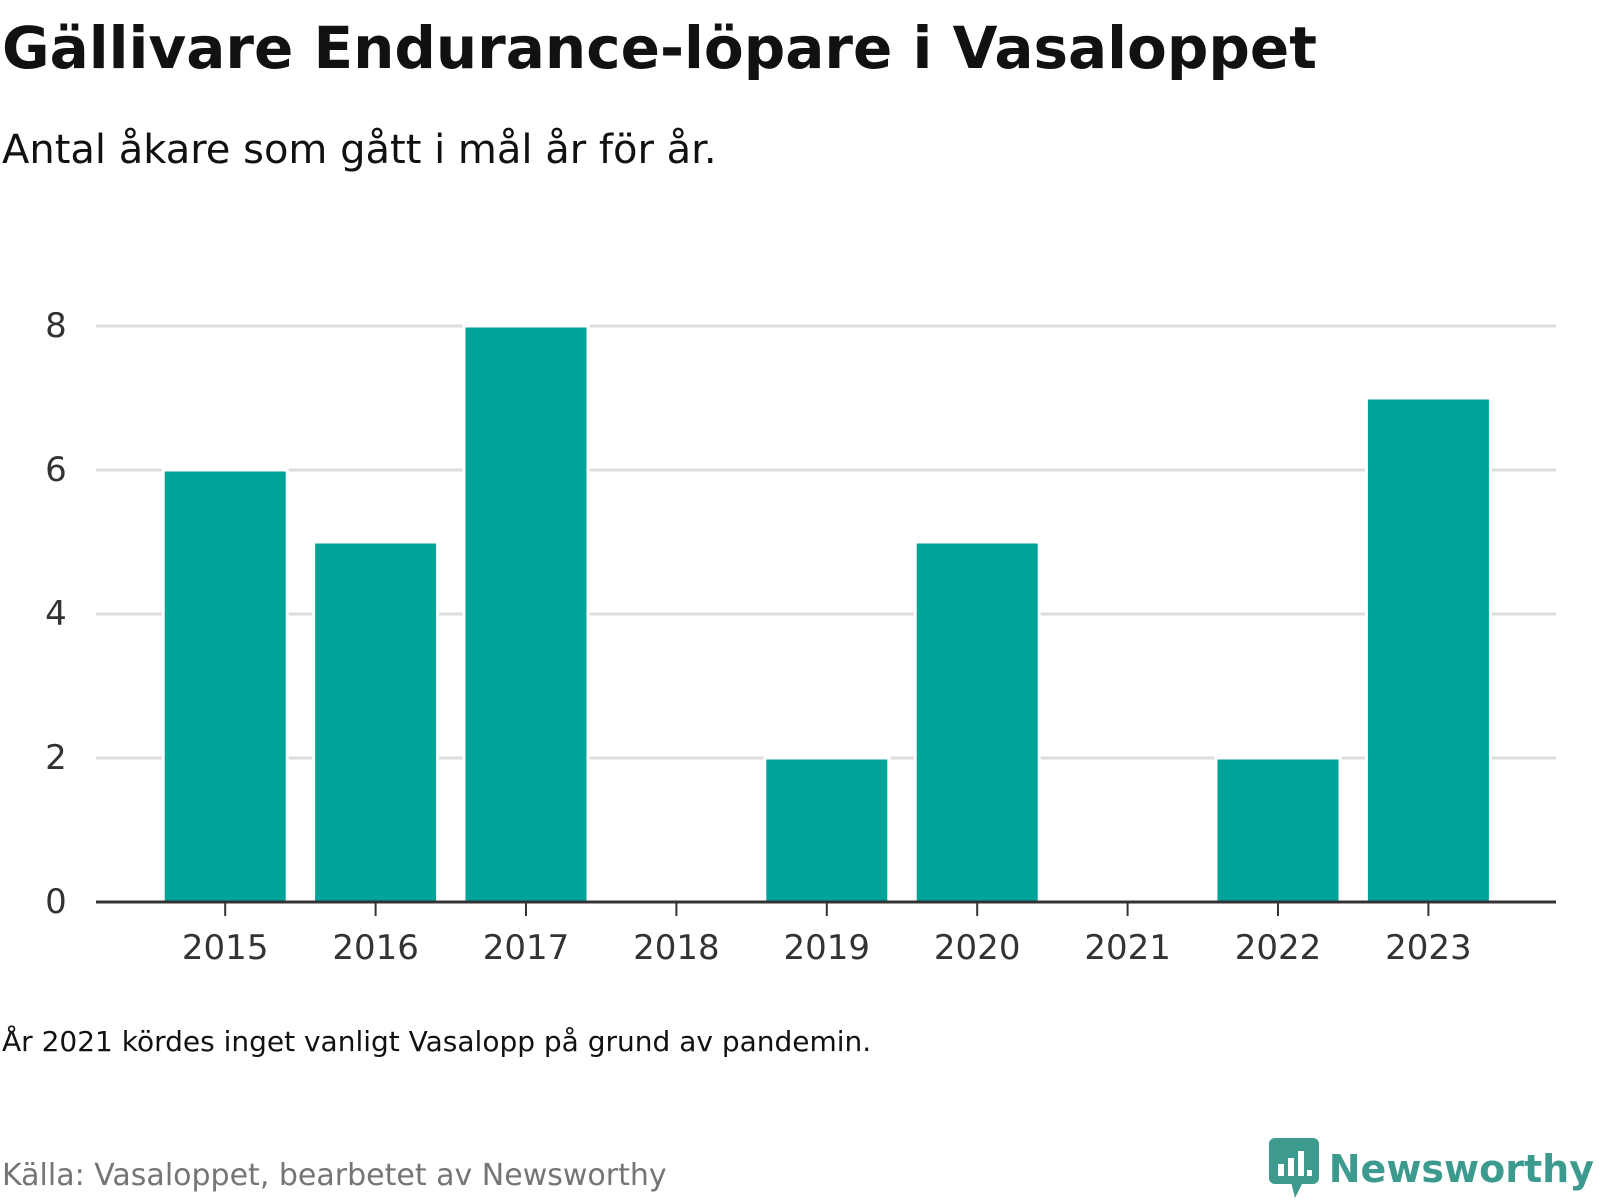 The image size is (1600, 1200). What do you see at coordinates (225, 948) in the screenshot?
I see `x-tick-label: 2015` at bounding box center [225, 948].